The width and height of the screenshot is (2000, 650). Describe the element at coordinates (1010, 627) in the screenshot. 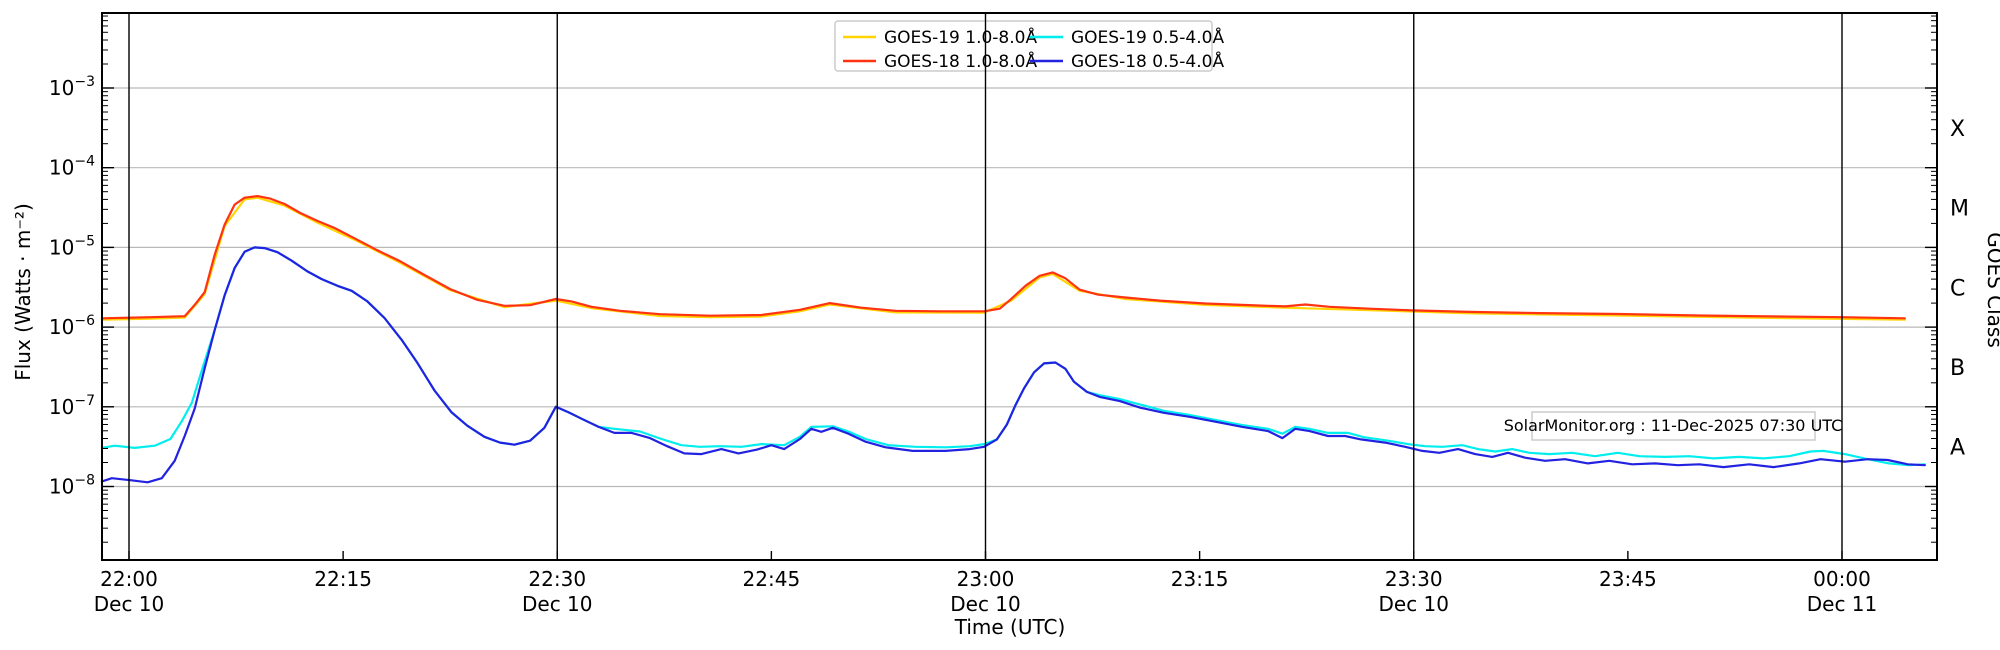

I see `x-axis-label: Time (UTC)` at that location.